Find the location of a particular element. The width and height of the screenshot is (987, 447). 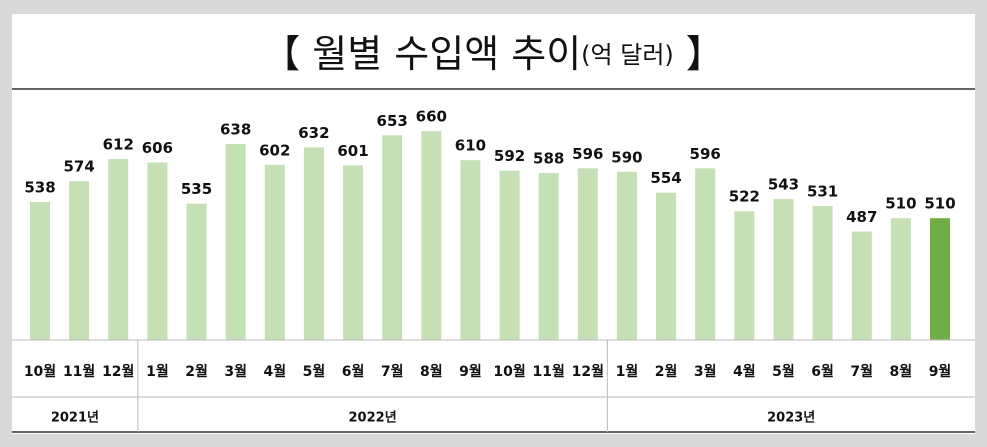

value-label: 531 is located at coordinates (822, 192).